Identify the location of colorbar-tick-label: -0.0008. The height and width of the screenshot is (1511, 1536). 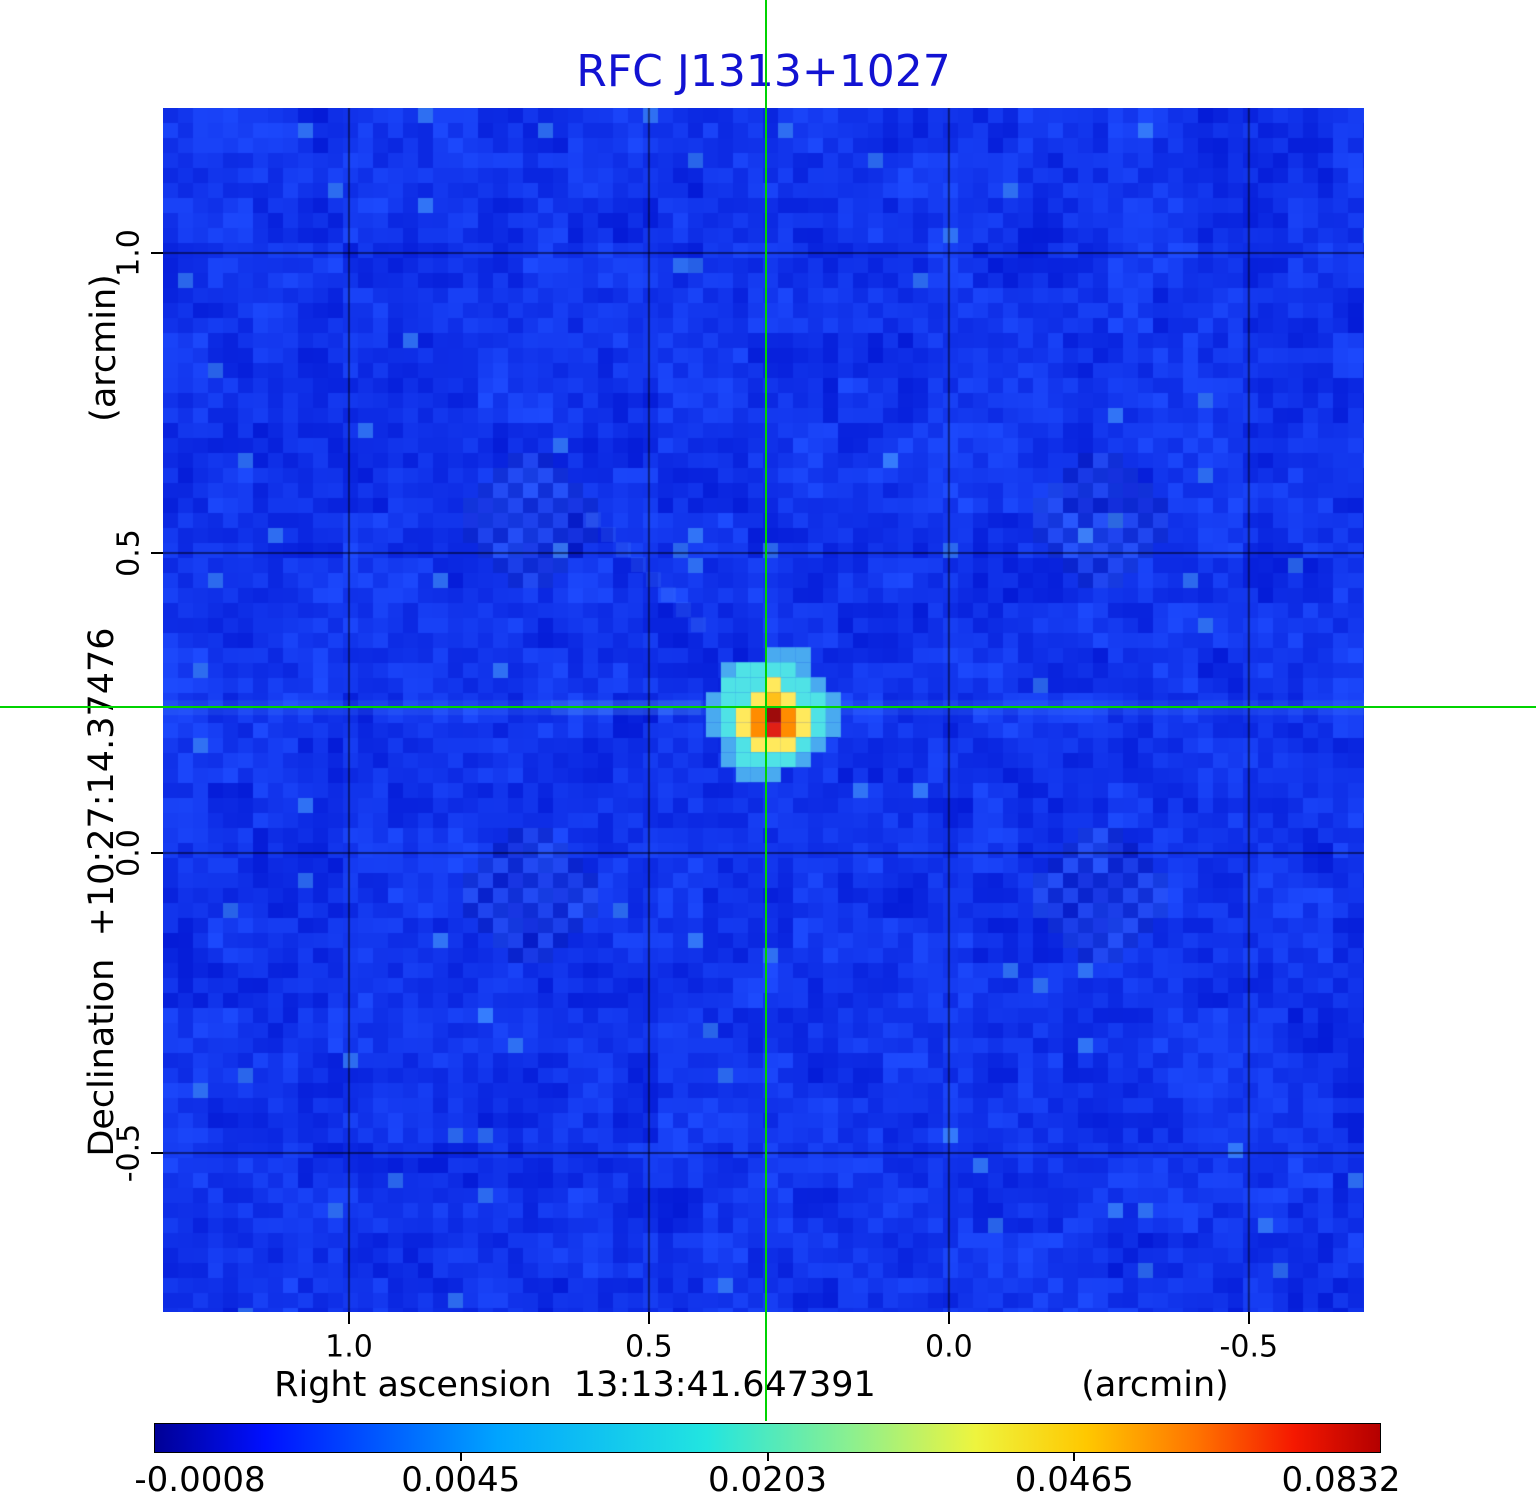
(200, 1480).